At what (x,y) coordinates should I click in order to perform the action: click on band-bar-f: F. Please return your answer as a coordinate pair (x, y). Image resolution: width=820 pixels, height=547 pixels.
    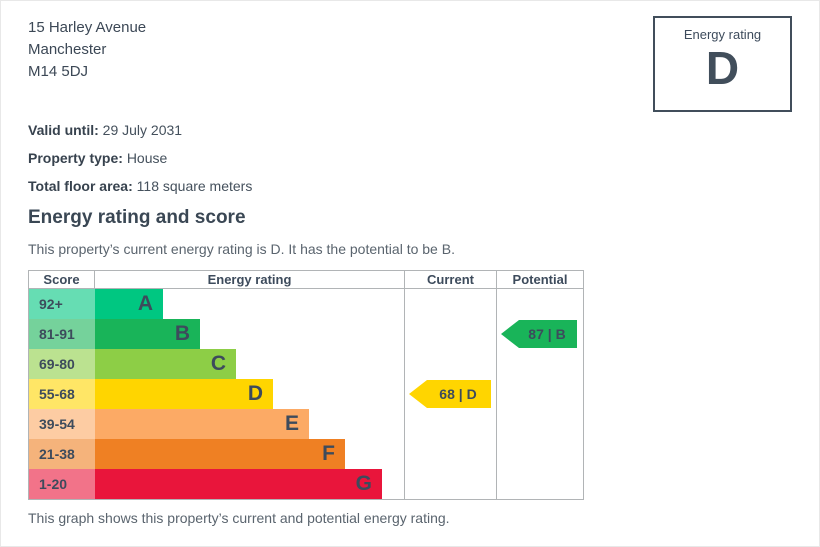
    Looking at the image, I should click on (220, 454).